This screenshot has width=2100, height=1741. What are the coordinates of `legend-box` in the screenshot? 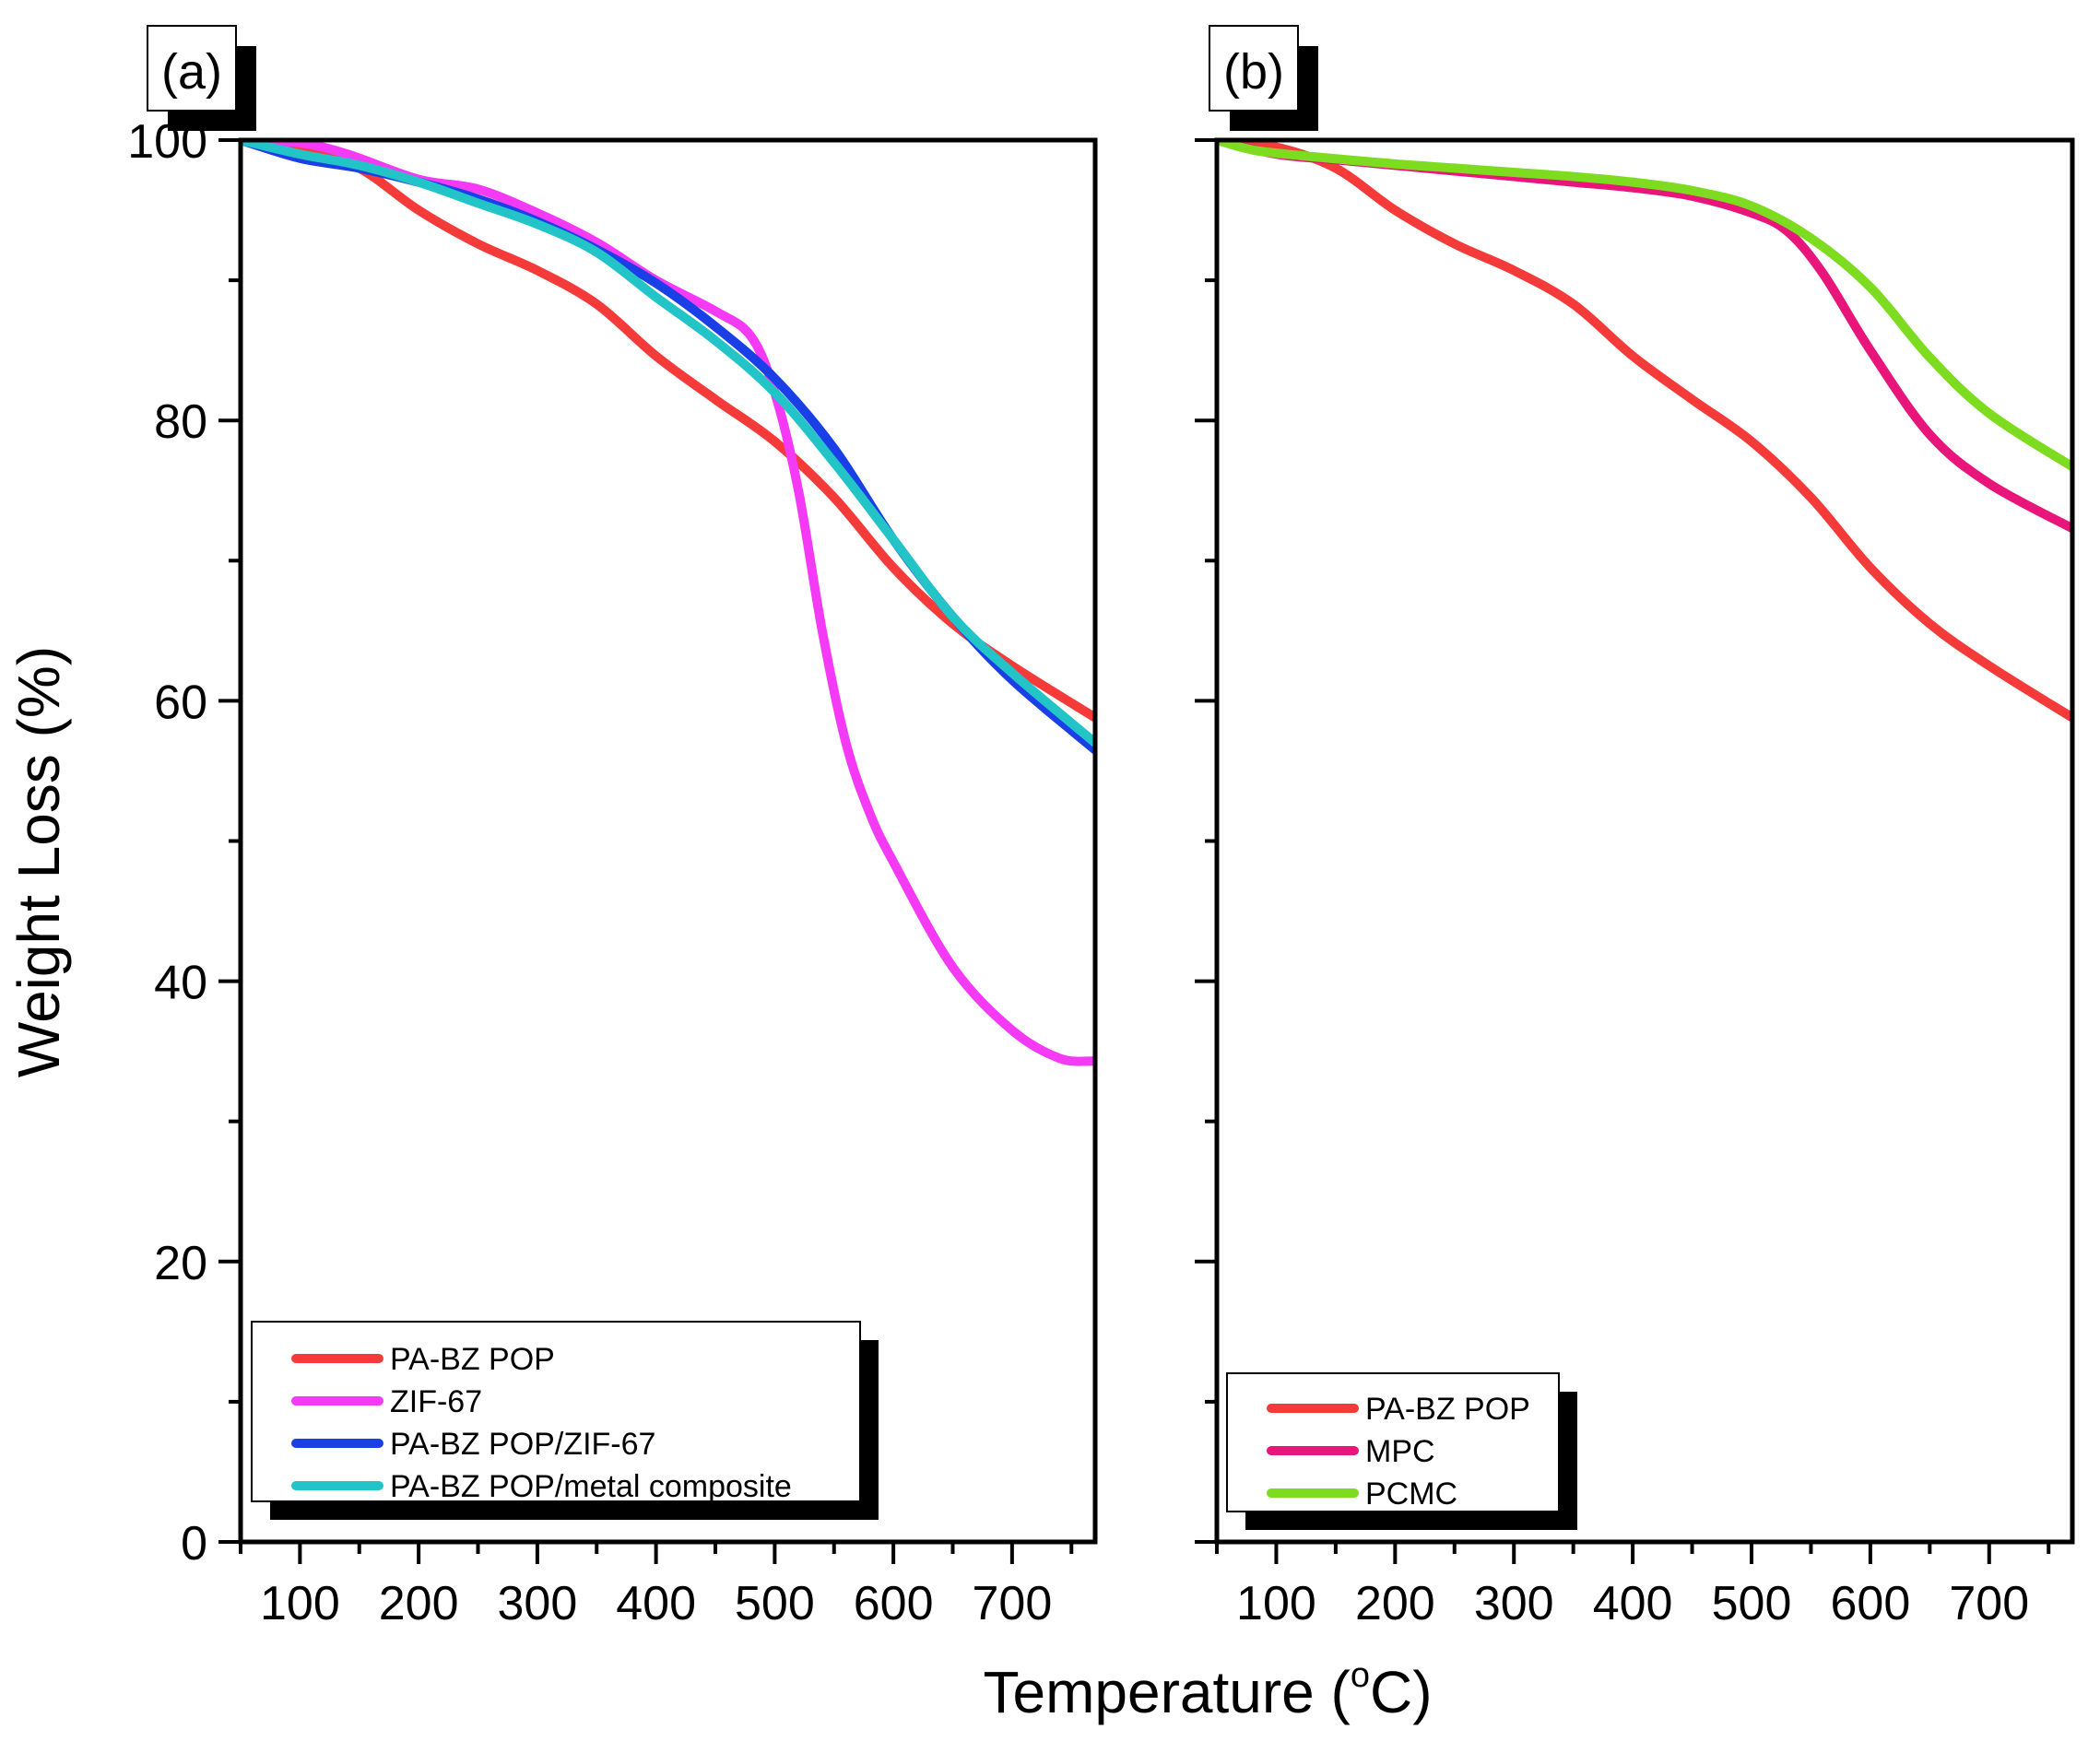 It's located at (556, 1411).